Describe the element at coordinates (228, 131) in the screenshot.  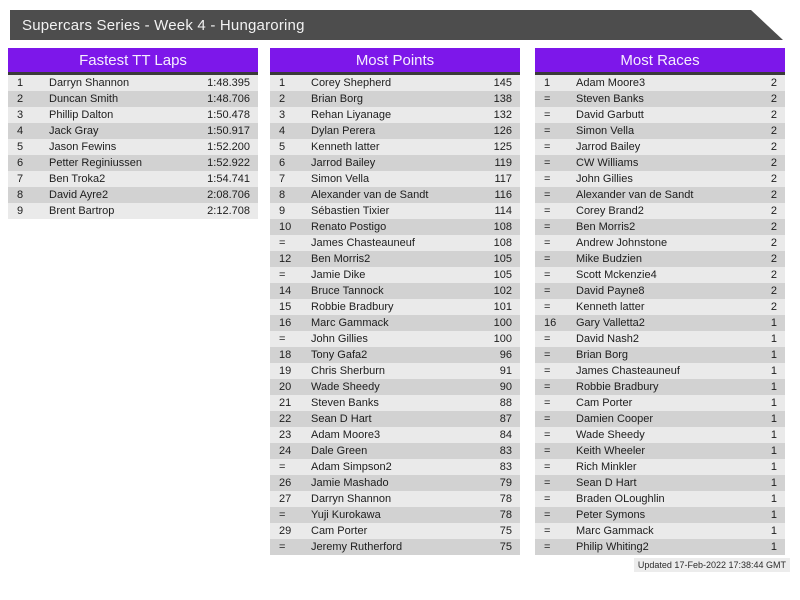
I see `value-cell: 1:50.917` at that location.